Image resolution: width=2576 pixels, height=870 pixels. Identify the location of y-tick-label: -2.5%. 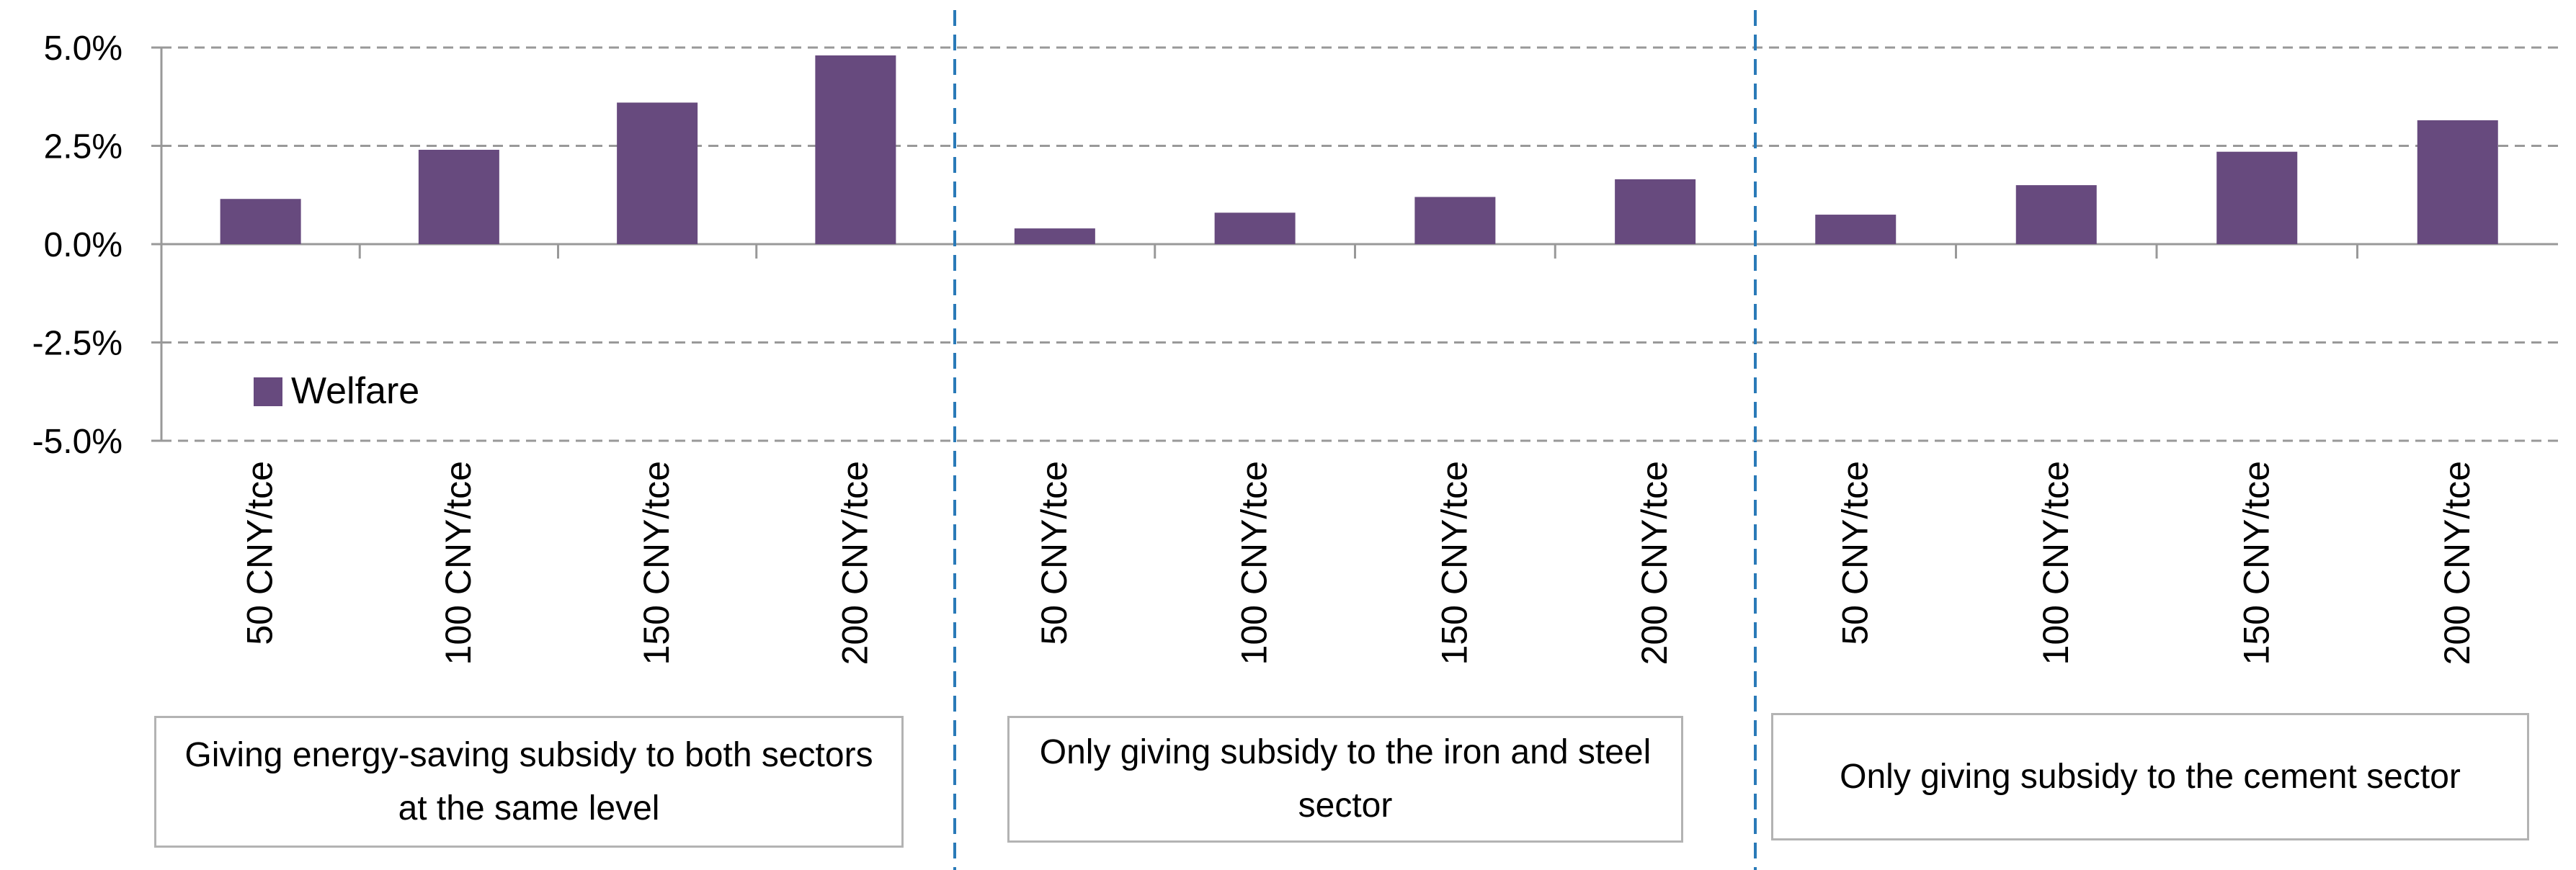
(77, 344).